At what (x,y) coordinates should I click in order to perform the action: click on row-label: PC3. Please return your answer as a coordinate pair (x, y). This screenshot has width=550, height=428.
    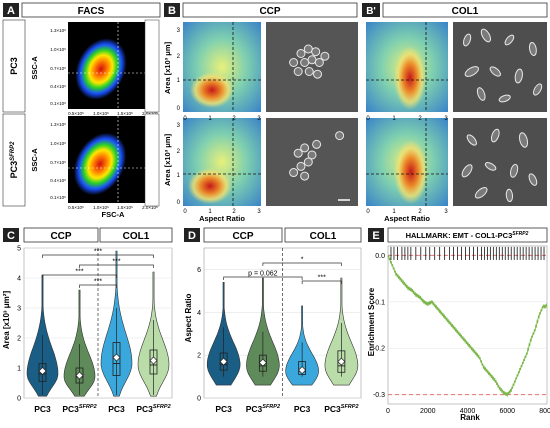
    Looking at the image, I should click on (14, 66).